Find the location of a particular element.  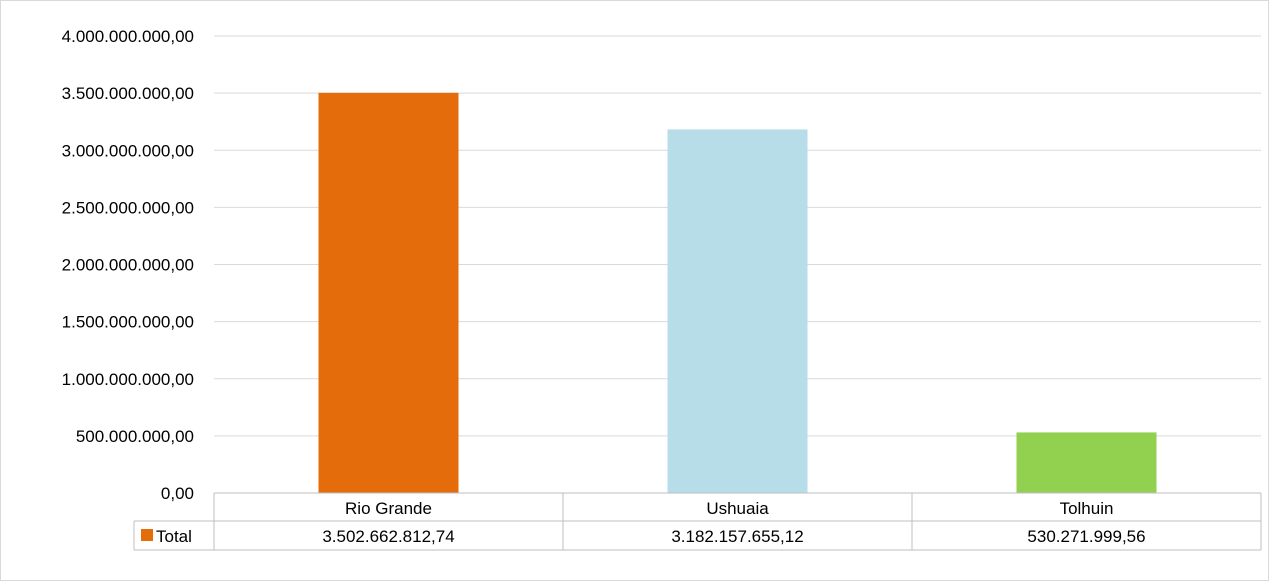

bar-tolhuin is located at coordinates (1086, 462).